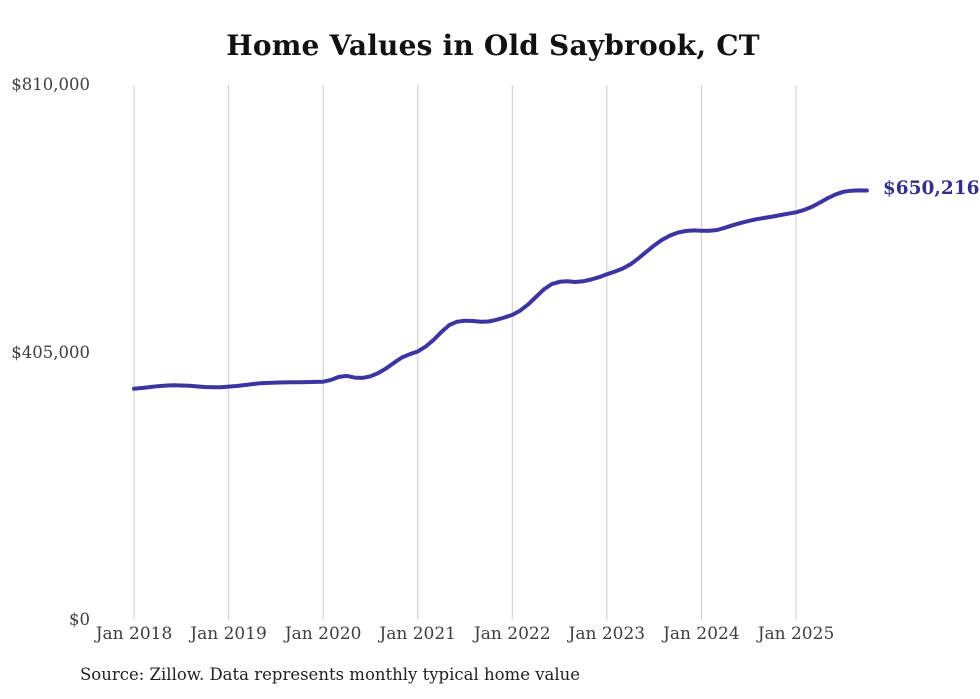 Image resolution: width=980 pixels, height=699 pixels. Describe the element at coordinates (931, 188) in the screenshot. I see `final-value-label: $650,216` at that location.